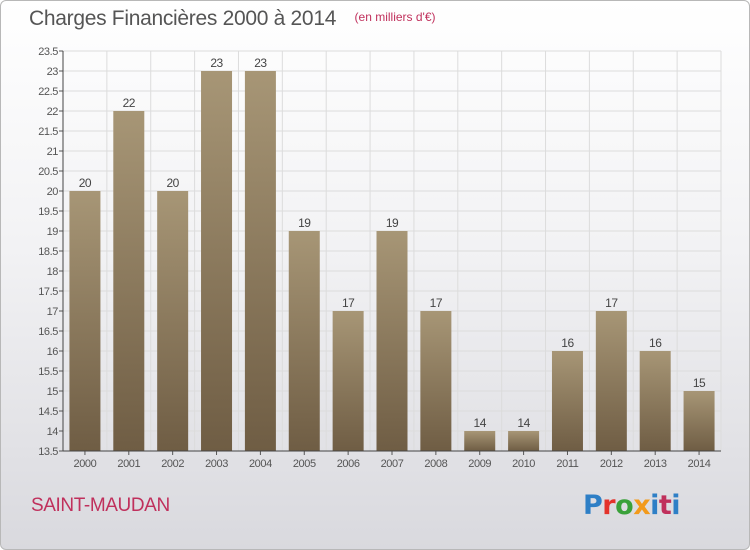 This screenshot has height=550, width=750. What do you see at coordinates (642, 505) in the screenshot?
I see `logo-letter: x` at bounding box center [642, 505].